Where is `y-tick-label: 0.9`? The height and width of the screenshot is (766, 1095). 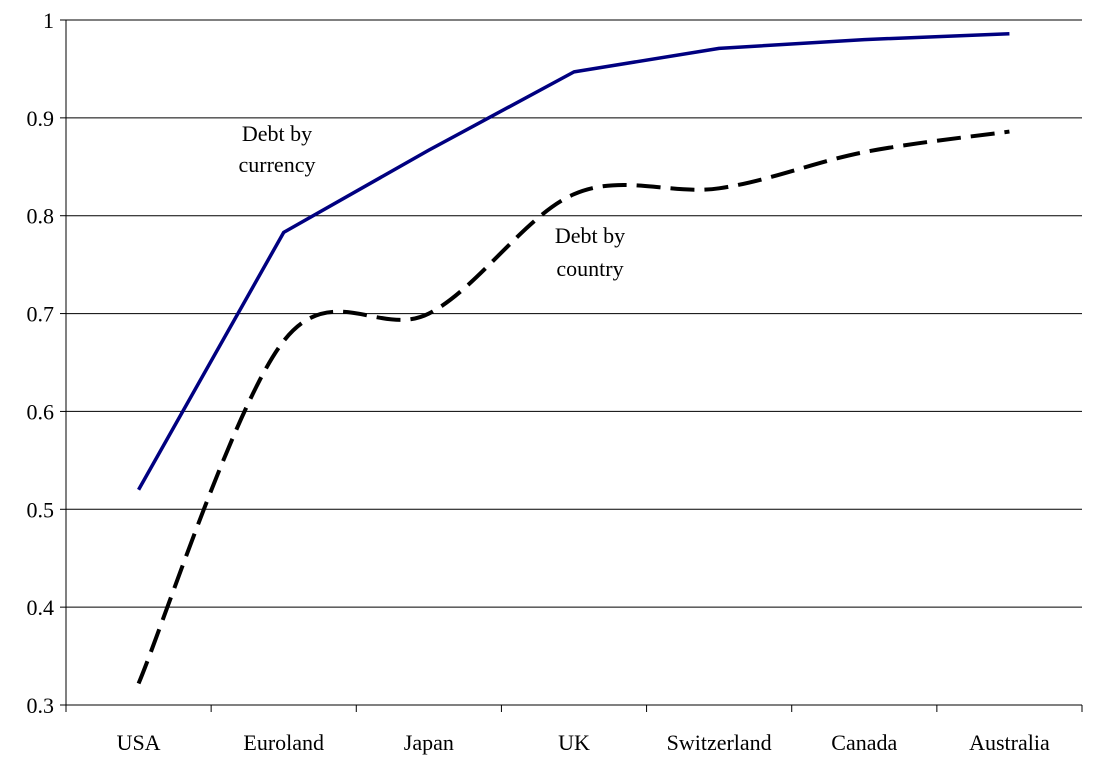
y-tick-label: 0.9 is located at coordinates (41, 118).